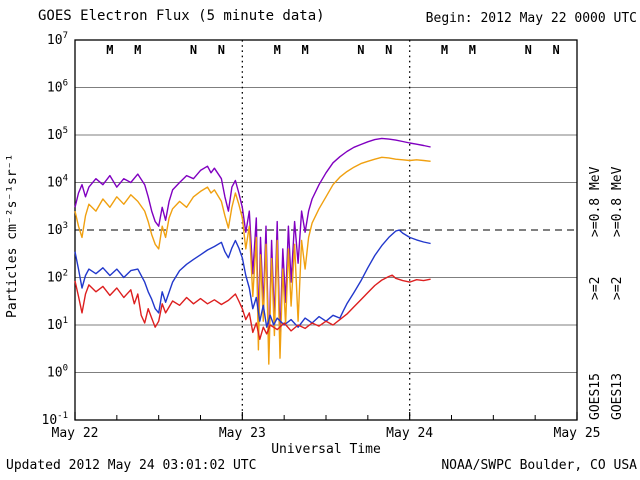 The height and width of the screenshot is (480, 640). What do you see at coordinates (252, 307) in the screenshot?
I see `series-goes13-ge2mev` at bounding box center [252, 307].